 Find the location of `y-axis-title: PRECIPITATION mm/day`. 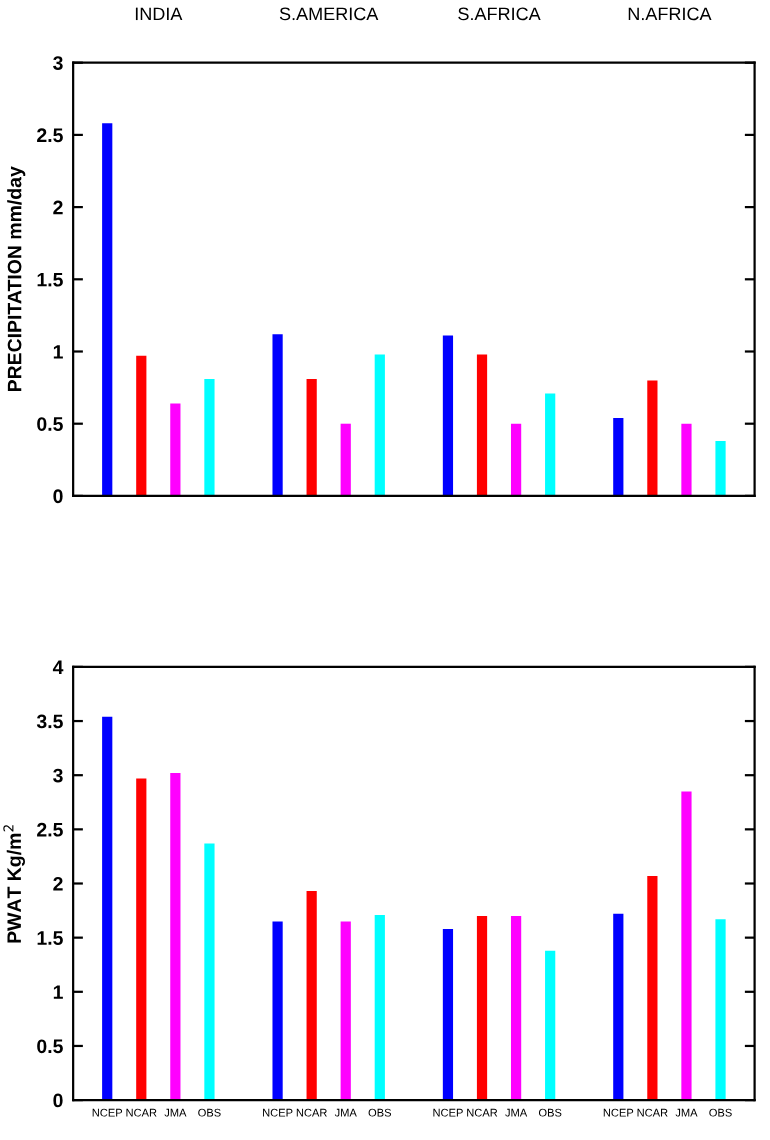

y-axis-title: PRECIPITATION mm/day is located at coordinates (16, 279).